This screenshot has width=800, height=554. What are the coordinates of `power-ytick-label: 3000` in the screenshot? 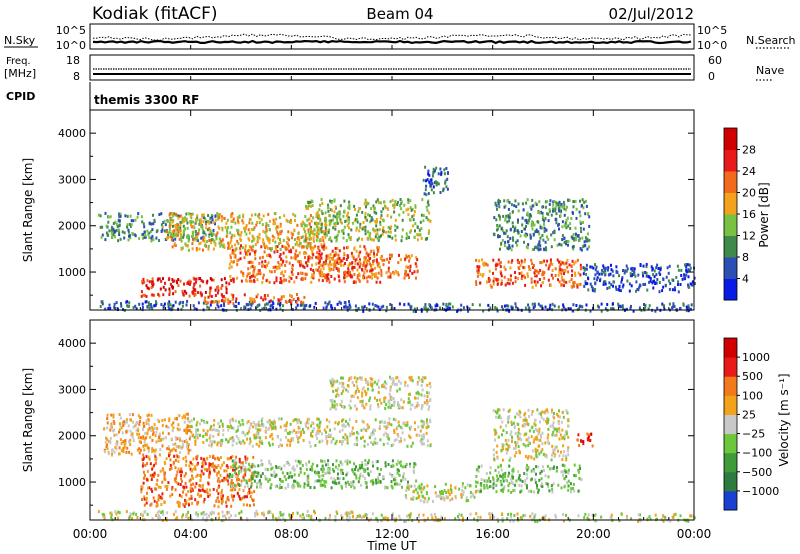 It's located at (72, 179).